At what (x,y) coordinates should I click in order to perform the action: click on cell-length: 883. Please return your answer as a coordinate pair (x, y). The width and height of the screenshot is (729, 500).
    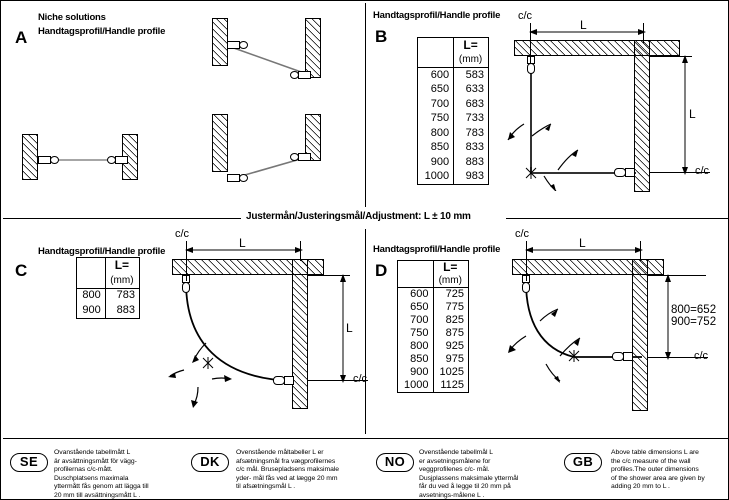
    Looking at the image, I should click on (474, 161).